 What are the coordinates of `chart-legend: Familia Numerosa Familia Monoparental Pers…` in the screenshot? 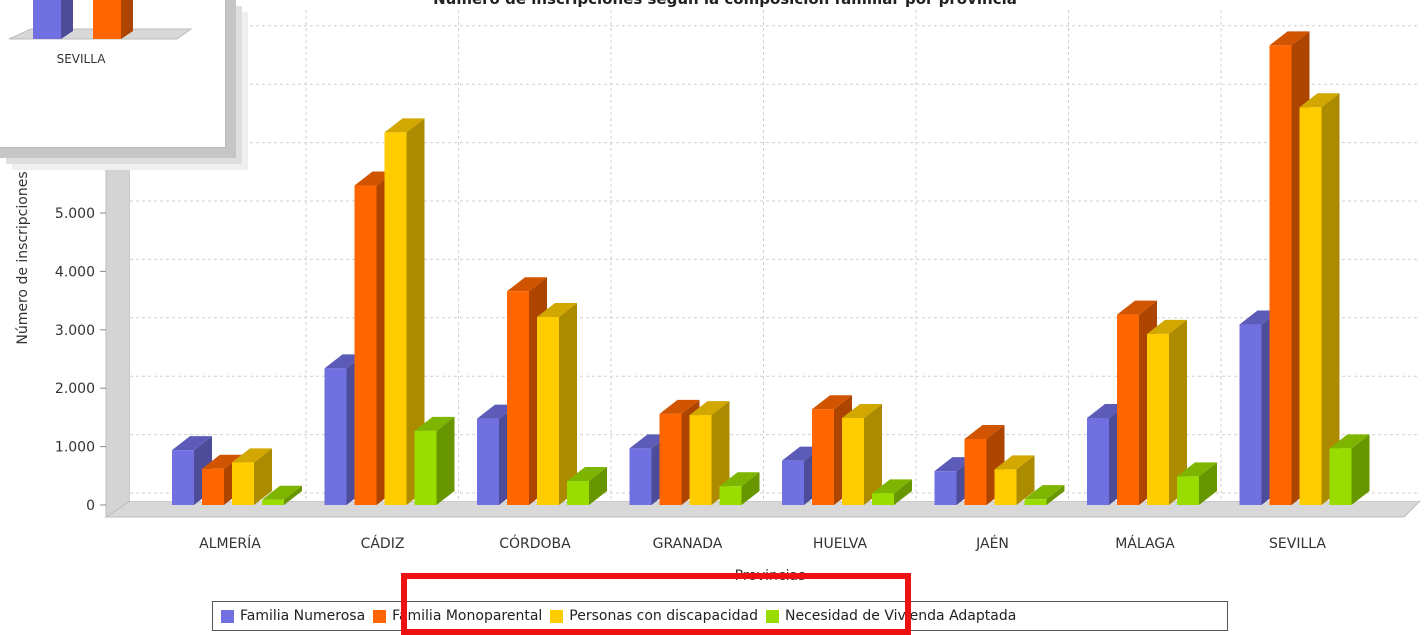 It's located at (720, 616).